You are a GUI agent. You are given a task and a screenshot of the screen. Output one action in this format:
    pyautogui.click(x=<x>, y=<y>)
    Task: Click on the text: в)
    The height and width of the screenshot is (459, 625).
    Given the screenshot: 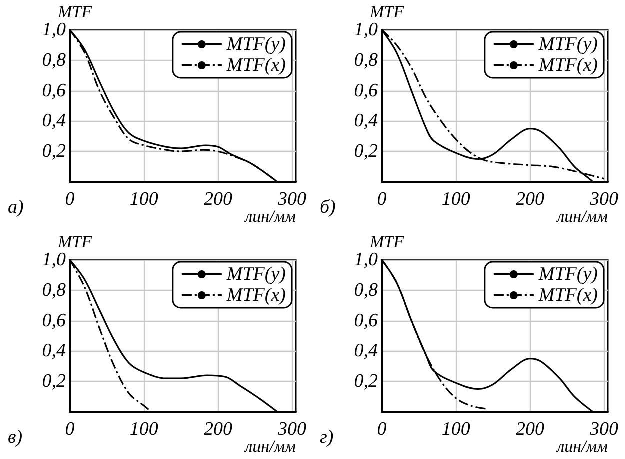 What is the action you would take?
    pyautogui.click(x=15, y=437)
    